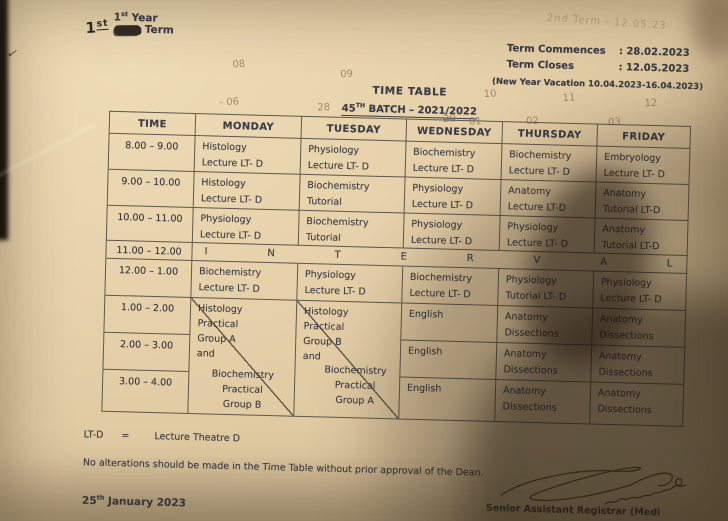  What do you see at coordinates (550, 134) in the screenshot?
I see `column-header-thursday: THURSDAY` at bounding box center [550, 134].